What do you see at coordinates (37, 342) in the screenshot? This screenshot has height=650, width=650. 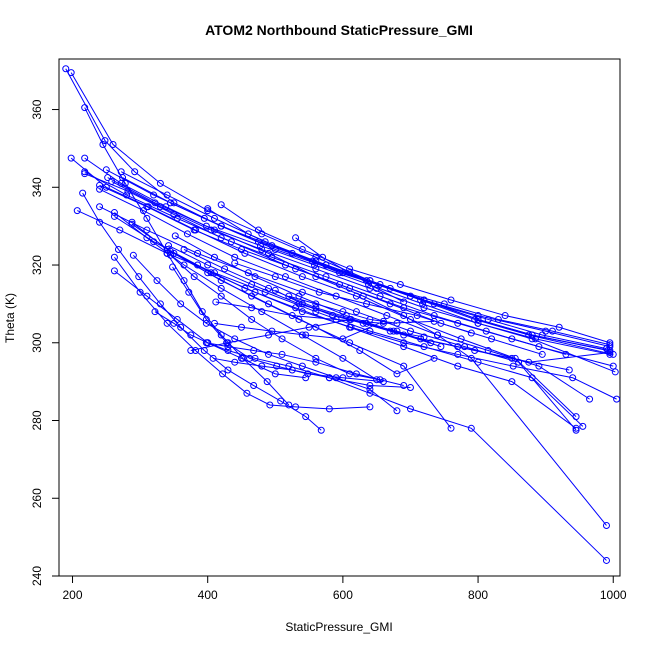 I see `y-tick-label: 300` at bounding box center [37, 342].